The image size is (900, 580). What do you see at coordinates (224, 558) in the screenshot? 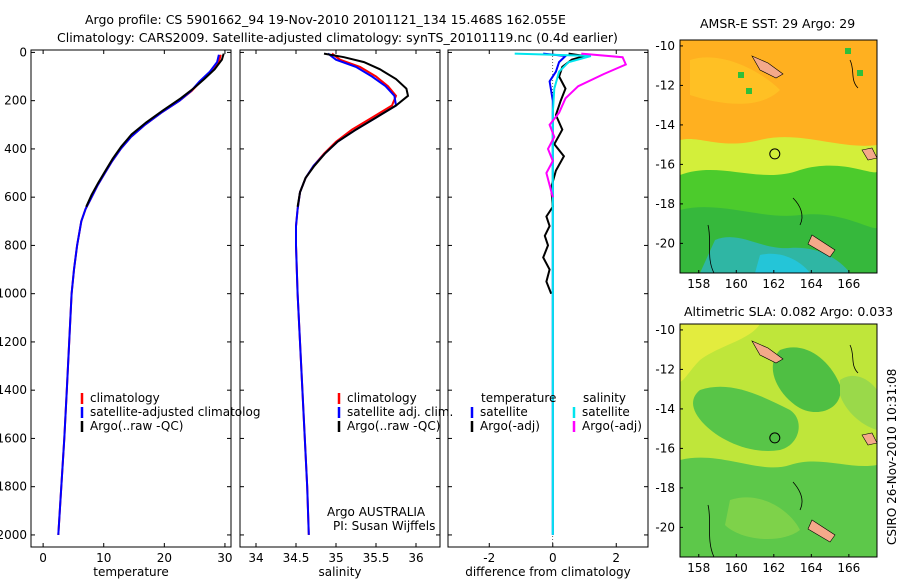
I see `x-tick-label: 30` at bounding box center [224, 558].